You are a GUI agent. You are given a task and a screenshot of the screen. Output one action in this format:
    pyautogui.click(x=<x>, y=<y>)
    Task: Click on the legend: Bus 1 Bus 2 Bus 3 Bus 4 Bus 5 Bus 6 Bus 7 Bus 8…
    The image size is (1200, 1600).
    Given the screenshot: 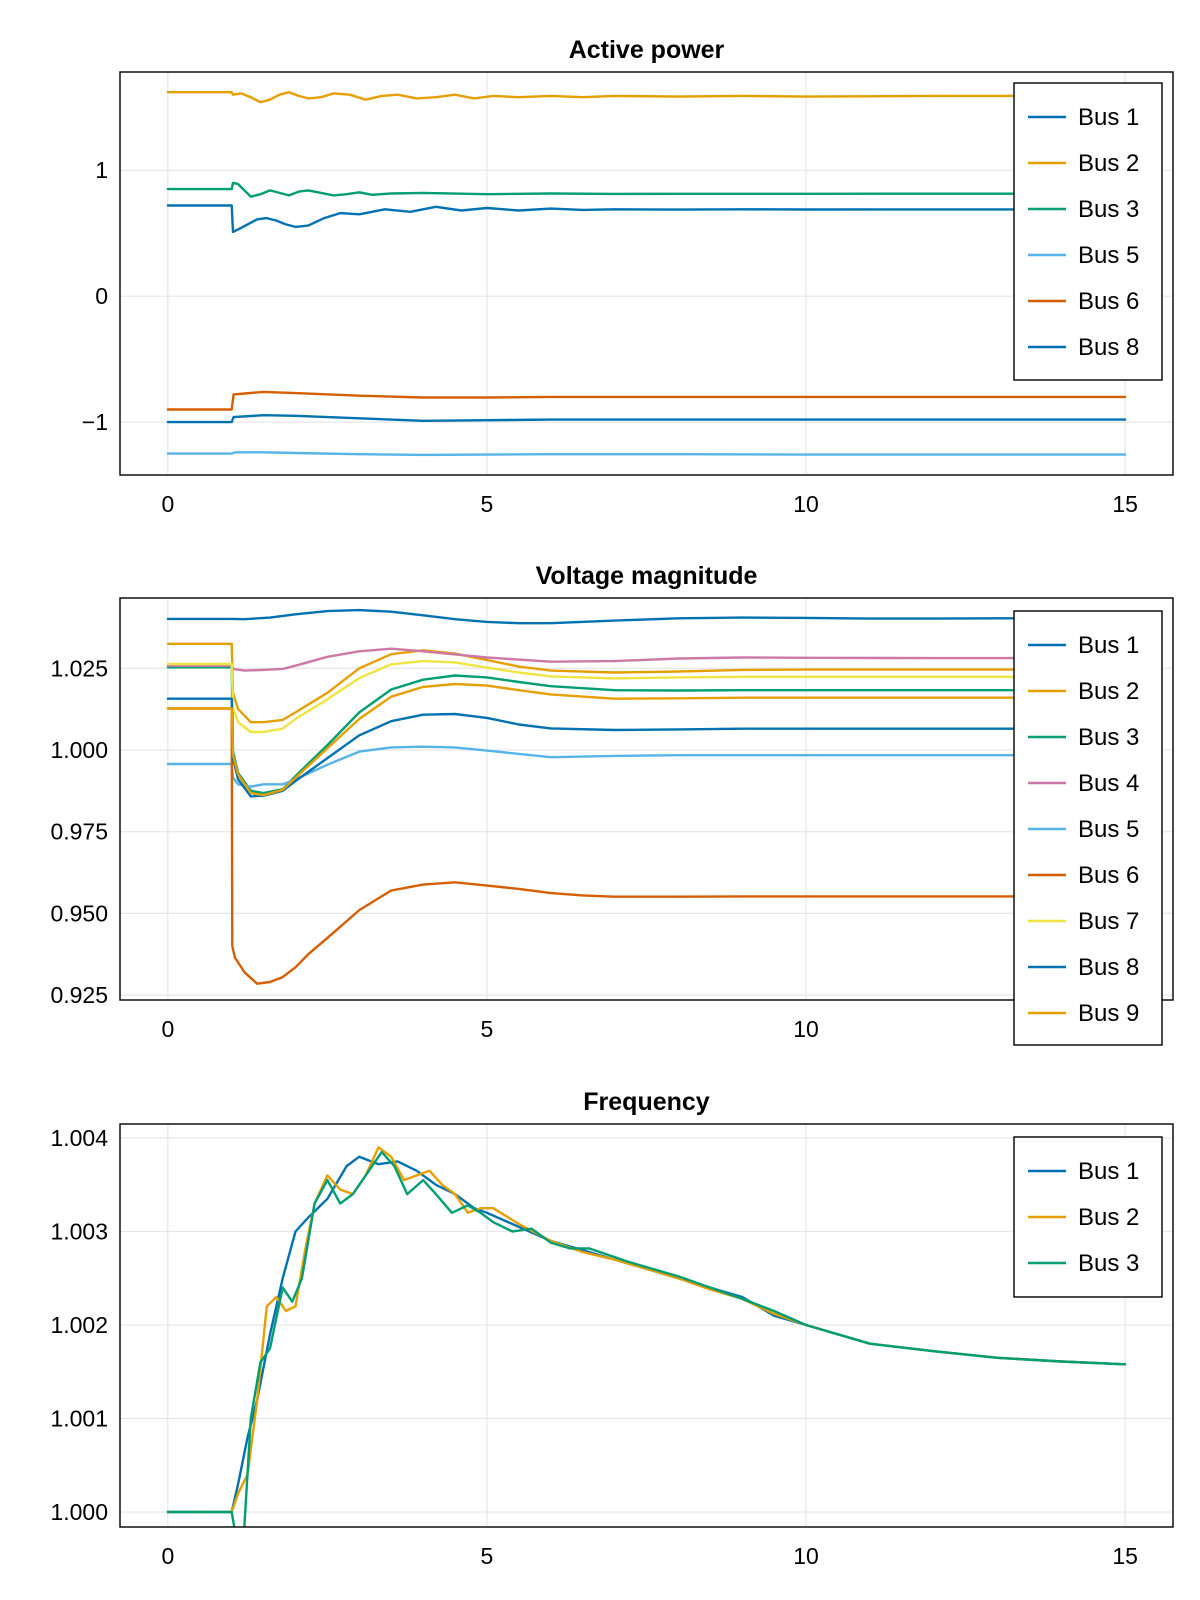 What is the action you would take?
    pyautogui.click(x=1088, y=828)
    